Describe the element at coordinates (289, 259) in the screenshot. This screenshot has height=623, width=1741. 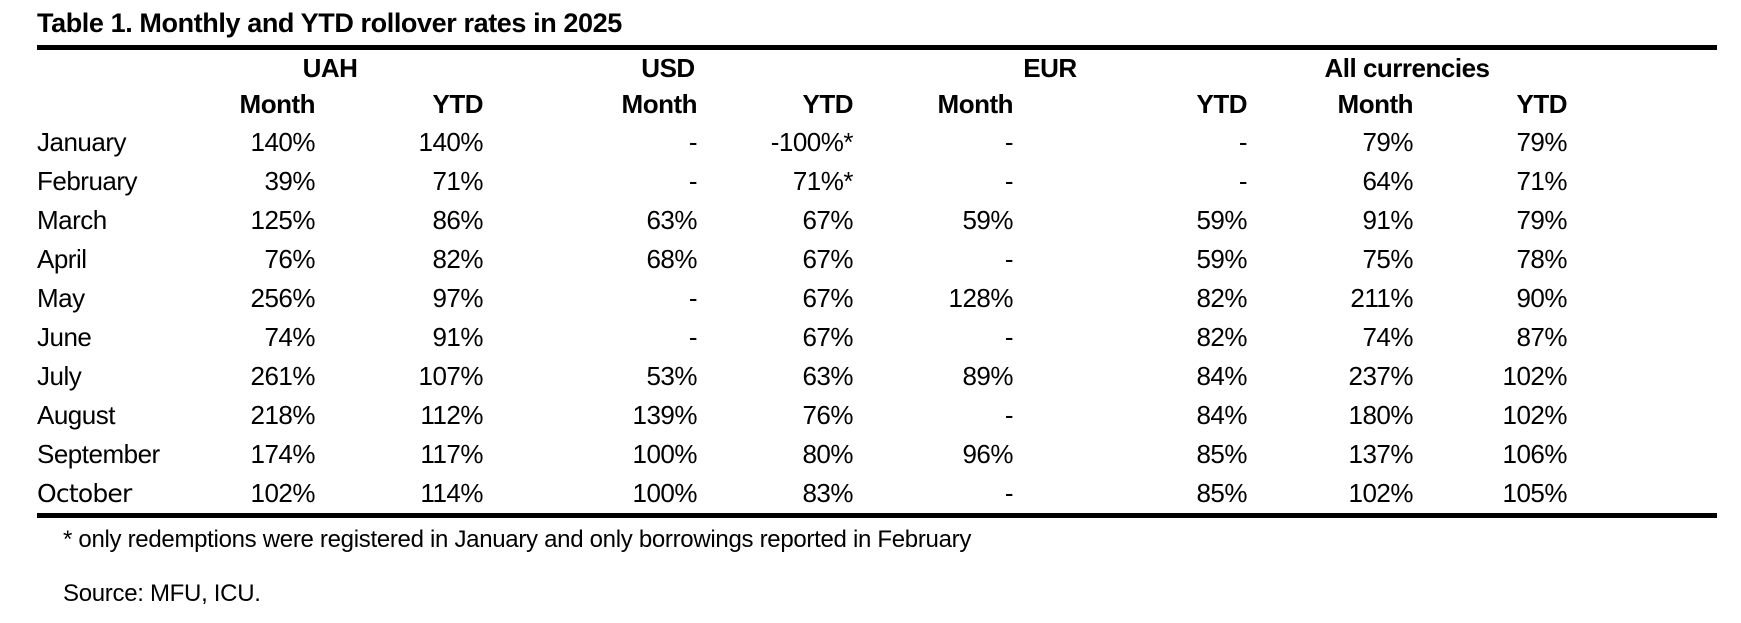
I see `cell-april-uah-month: 76%` at that location.